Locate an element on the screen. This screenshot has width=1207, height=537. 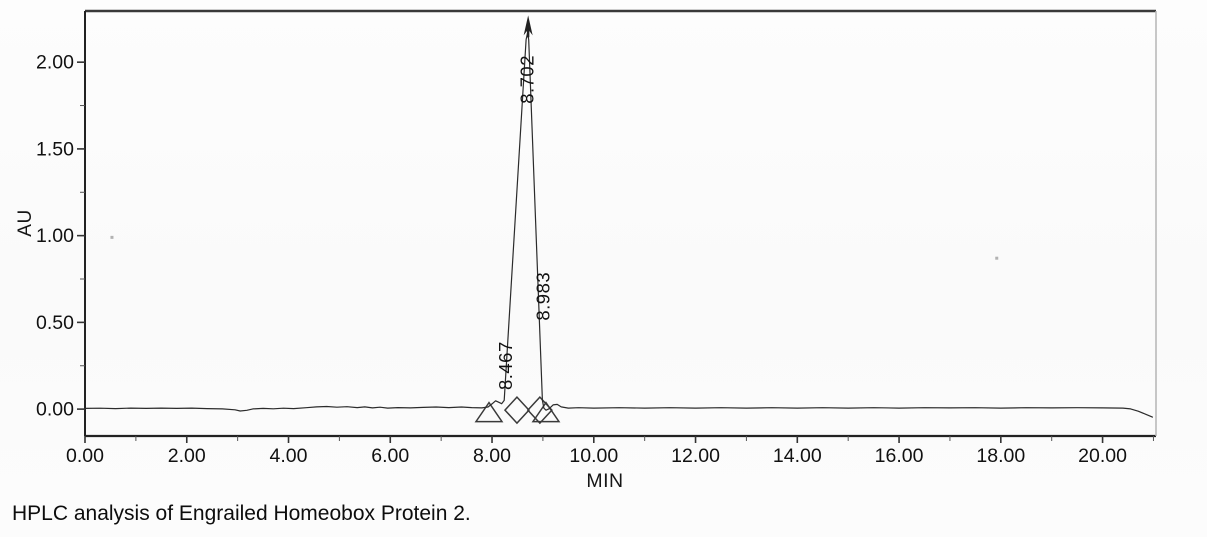
y-tick-label: 1.50 is located at coordinates (55, 149).